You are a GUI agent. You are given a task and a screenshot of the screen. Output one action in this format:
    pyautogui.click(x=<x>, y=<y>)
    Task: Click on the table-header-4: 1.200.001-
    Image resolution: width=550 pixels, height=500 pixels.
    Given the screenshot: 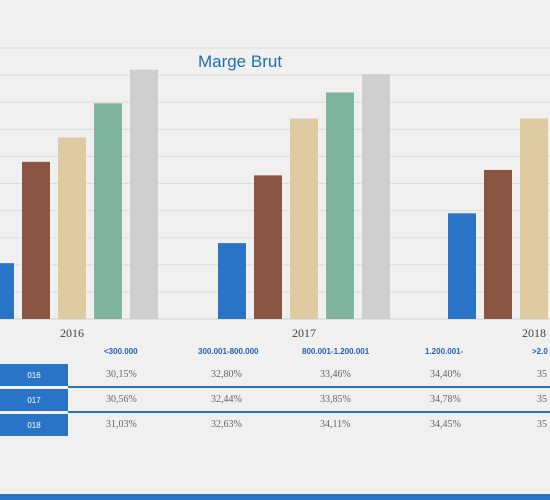 What is the action you would take?
    pyautogui.click(x=444, y=351)
    